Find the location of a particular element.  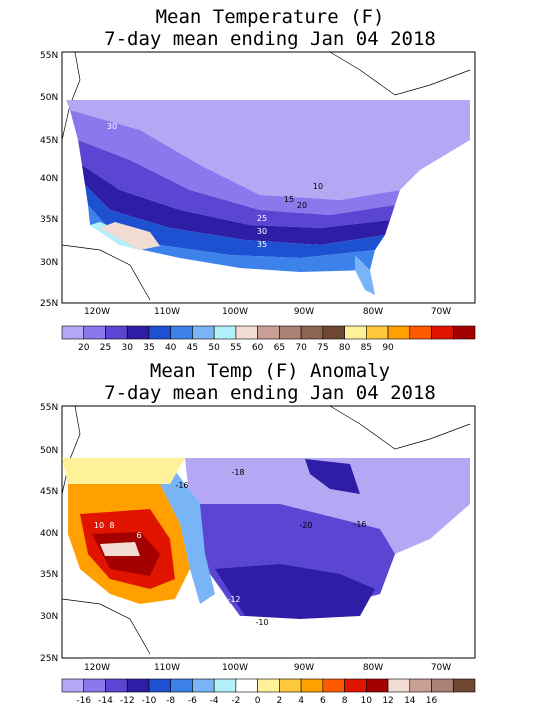

colorbar-label: 16 is located at coordinates (432, 701).